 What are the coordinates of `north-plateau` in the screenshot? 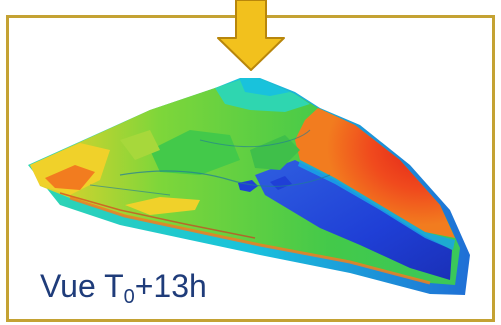 It's located at (262, 96).